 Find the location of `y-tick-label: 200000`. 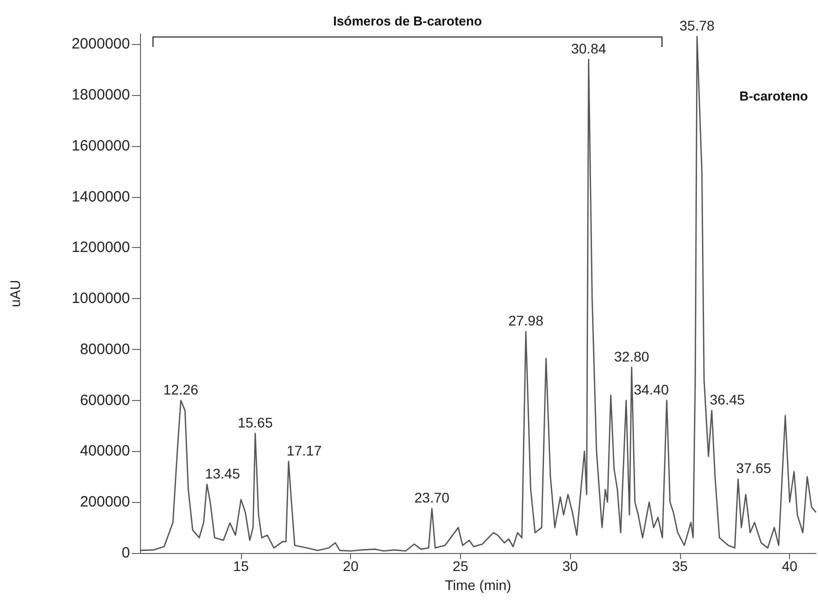

y-tick-label: 200000 is located at coordinates (105, 502).